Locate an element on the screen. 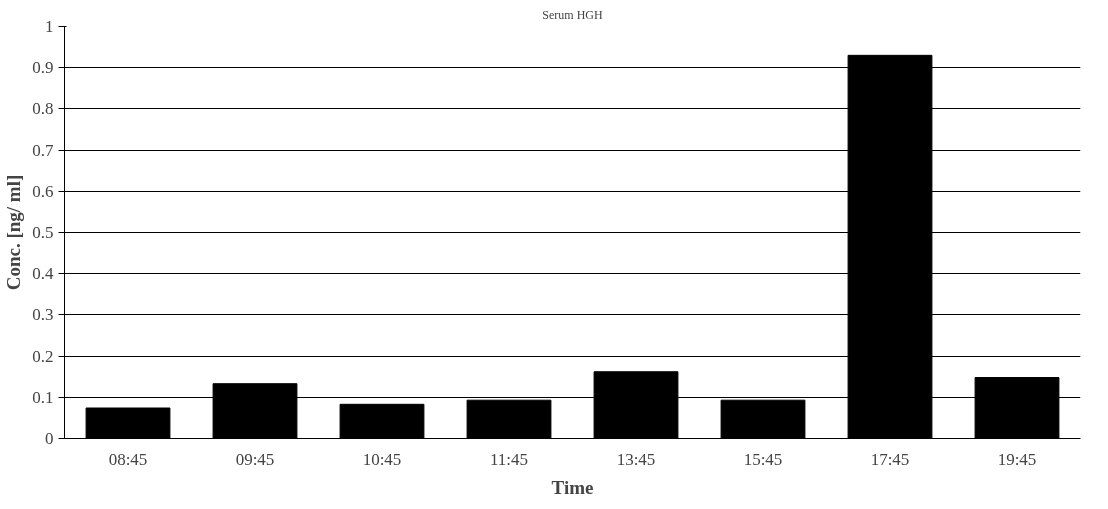  y-tick-label: 0.5 is located at coordinates (43, 232).